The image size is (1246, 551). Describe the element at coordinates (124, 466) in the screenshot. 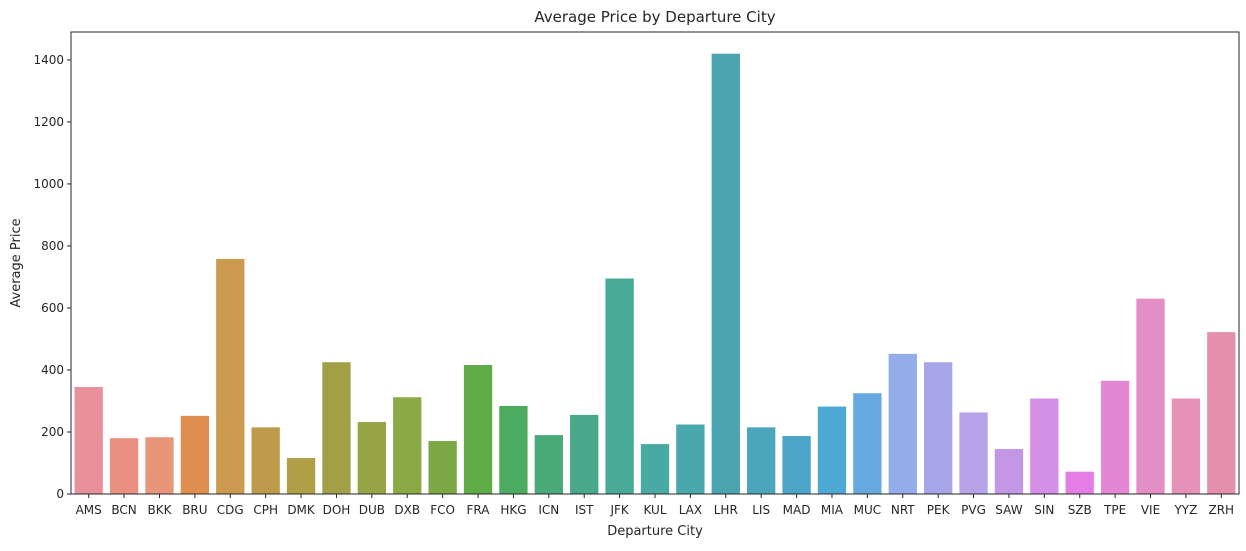

I see `bar-bcn` at that location.